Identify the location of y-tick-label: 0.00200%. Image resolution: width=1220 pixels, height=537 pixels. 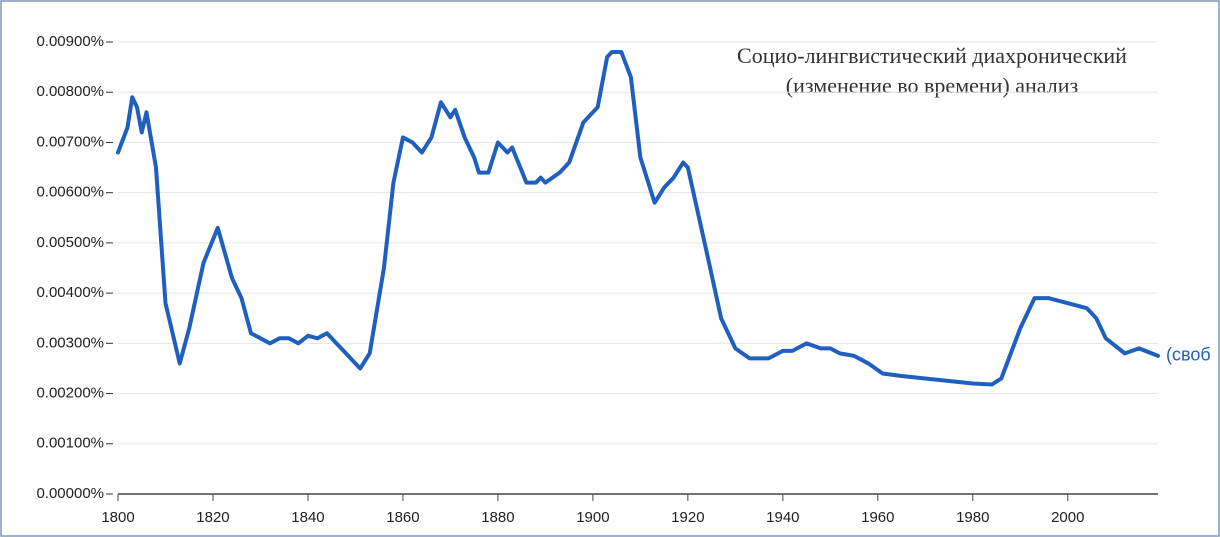
(70, 393).